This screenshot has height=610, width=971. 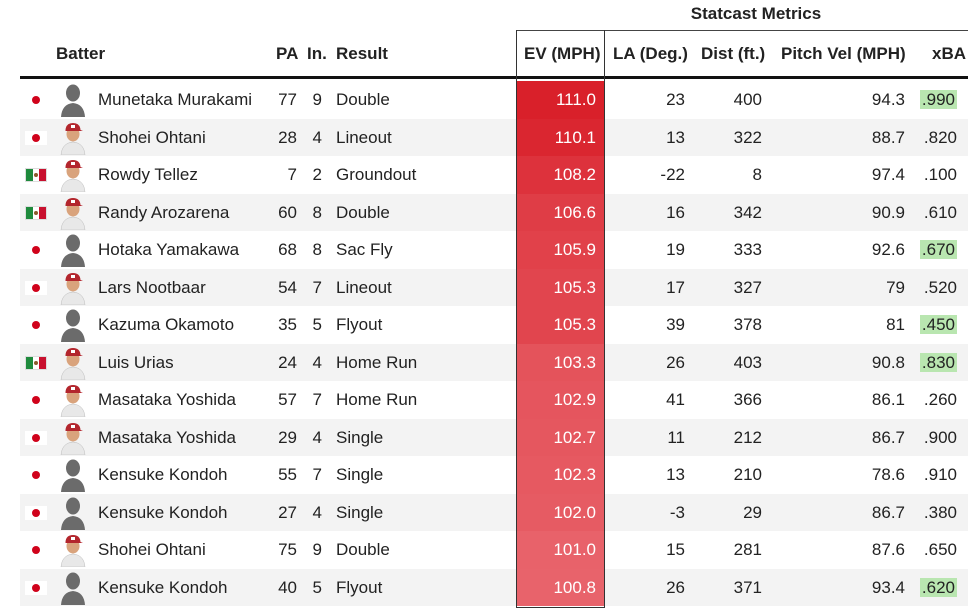 What do you see at coordinates (895, 324) in the screenshot?
I see `pitch-vel-value: 81` at bounding box center [895, 324].